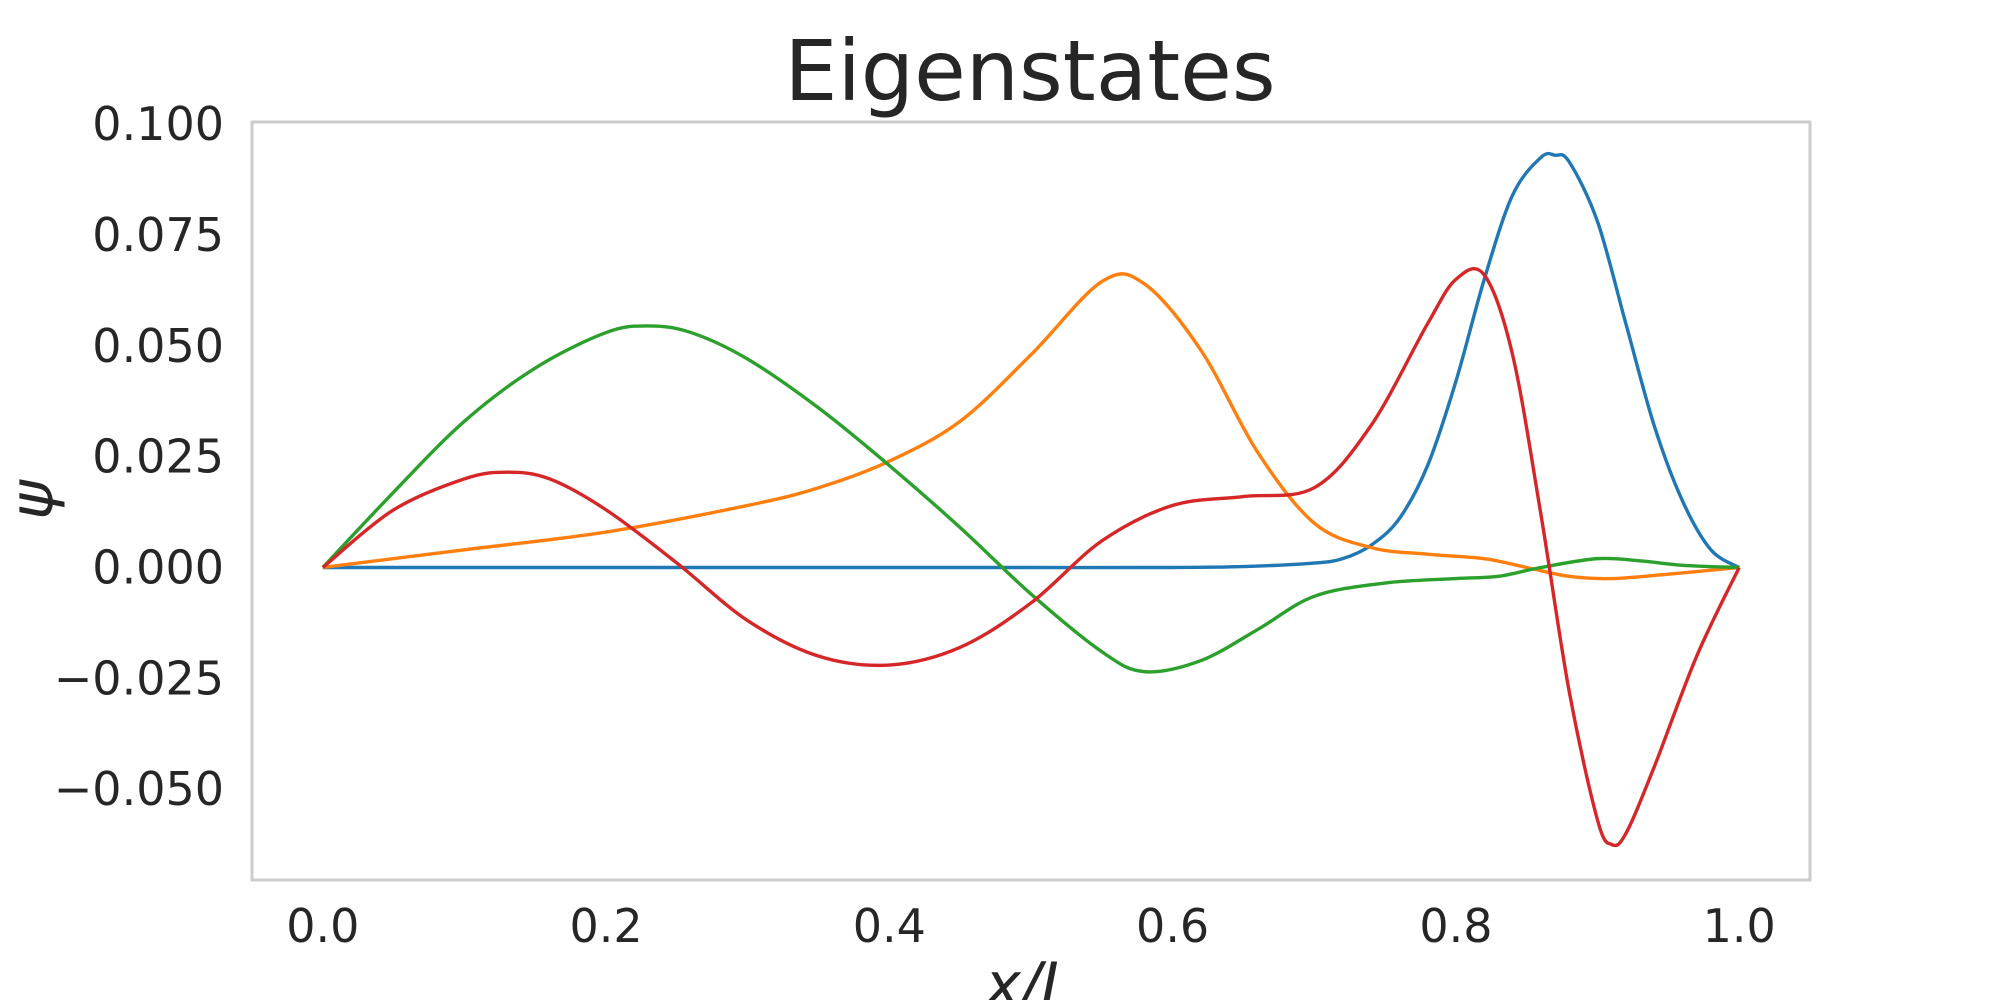 The image size is (2000, 1000). What do you see at coordinates (1739, 926) in the screenshot?
I see `x-tick-label: 1.0` at bounding box center [1739, 926].